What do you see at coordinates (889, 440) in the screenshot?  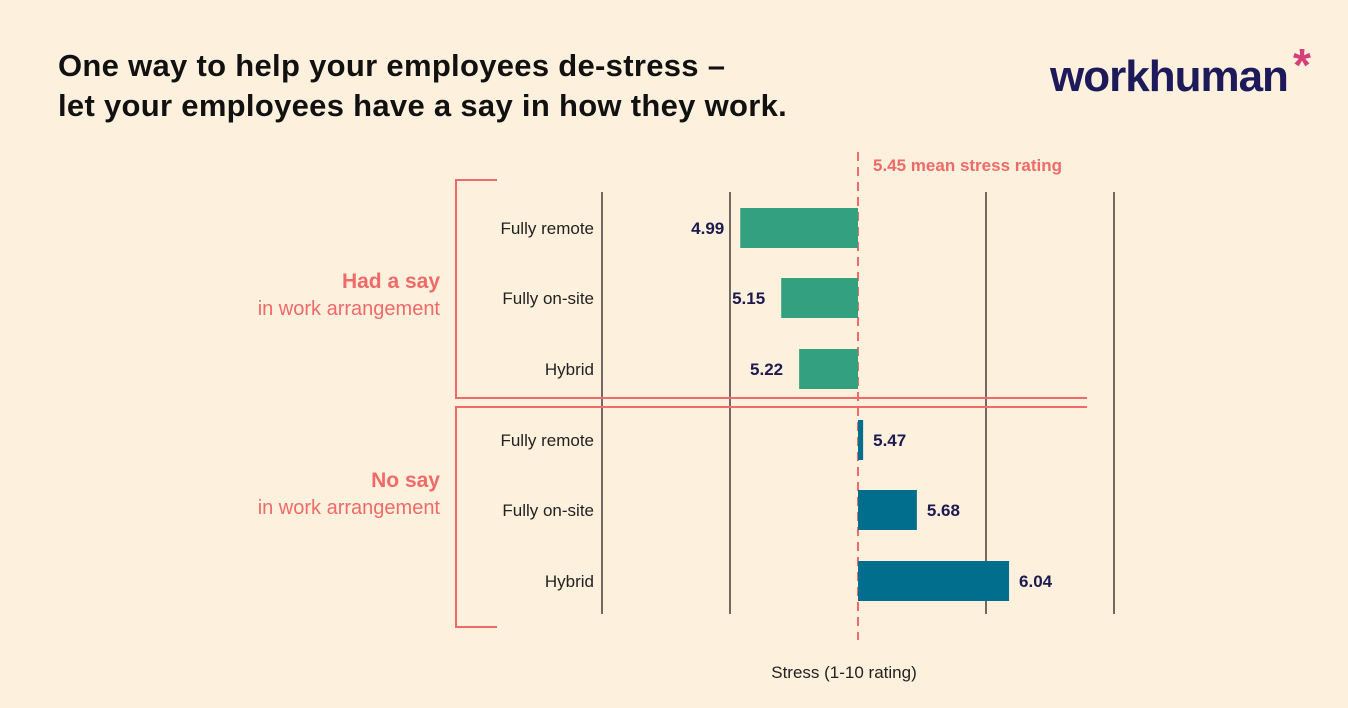 I see `value-label: 5.47` at bounding box center [889, 440].